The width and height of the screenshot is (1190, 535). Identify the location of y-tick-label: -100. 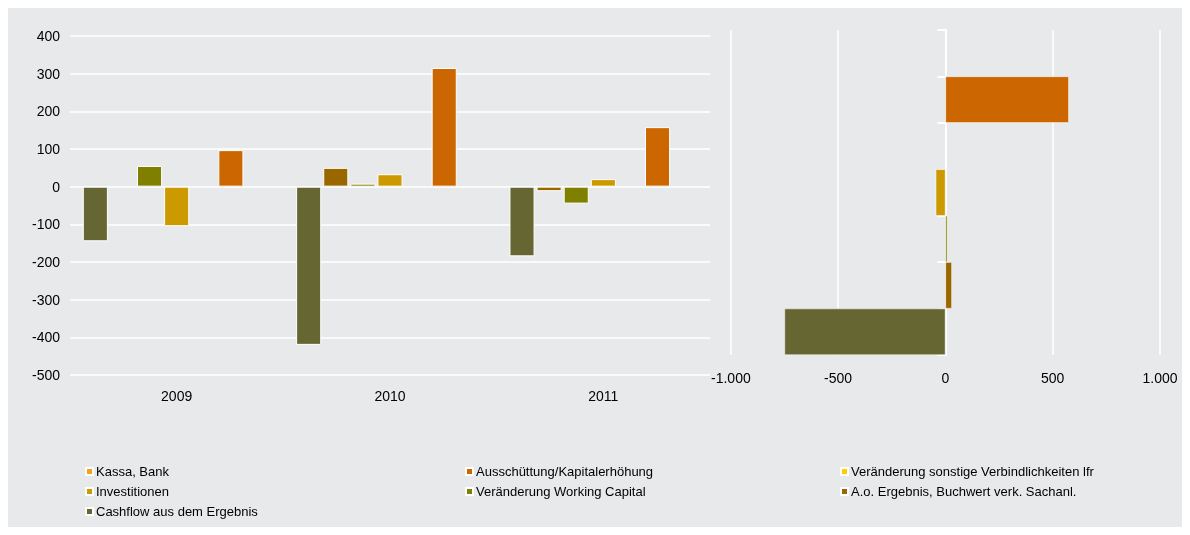
(46, 224).